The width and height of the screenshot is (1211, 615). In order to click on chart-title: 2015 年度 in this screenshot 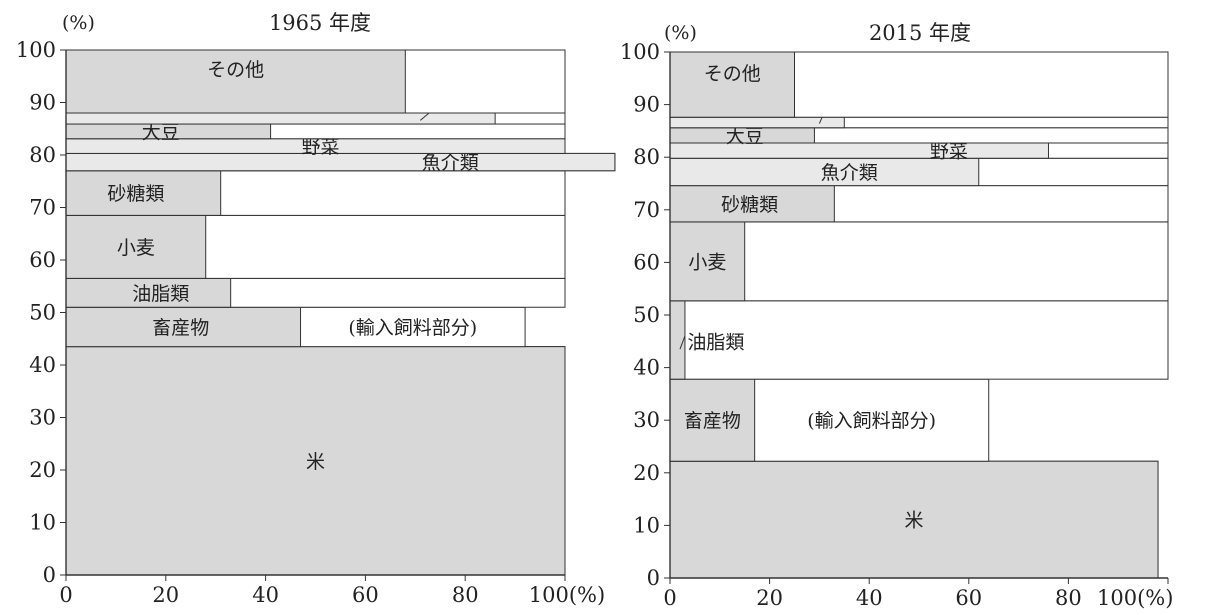, I will do `click(920, 33)`.